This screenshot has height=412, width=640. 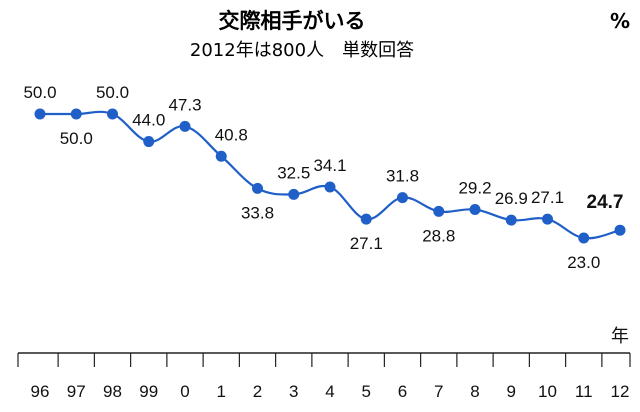 I want to click on x-tick-label: 12, so click(x=620, y=391).